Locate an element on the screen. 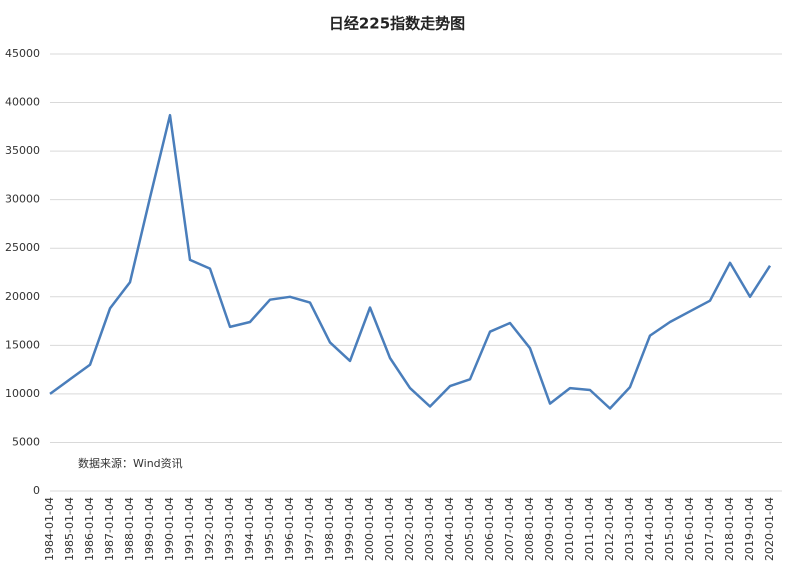  y-tick-label: 40000 is located at coordinates (22, 102).